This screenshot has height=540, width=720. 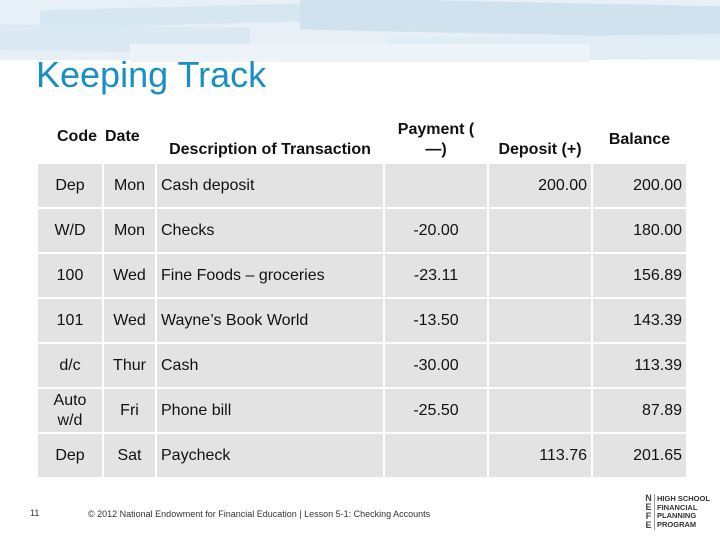 I want to click on cell-balance: 143.39, so click(x=639, y=320).